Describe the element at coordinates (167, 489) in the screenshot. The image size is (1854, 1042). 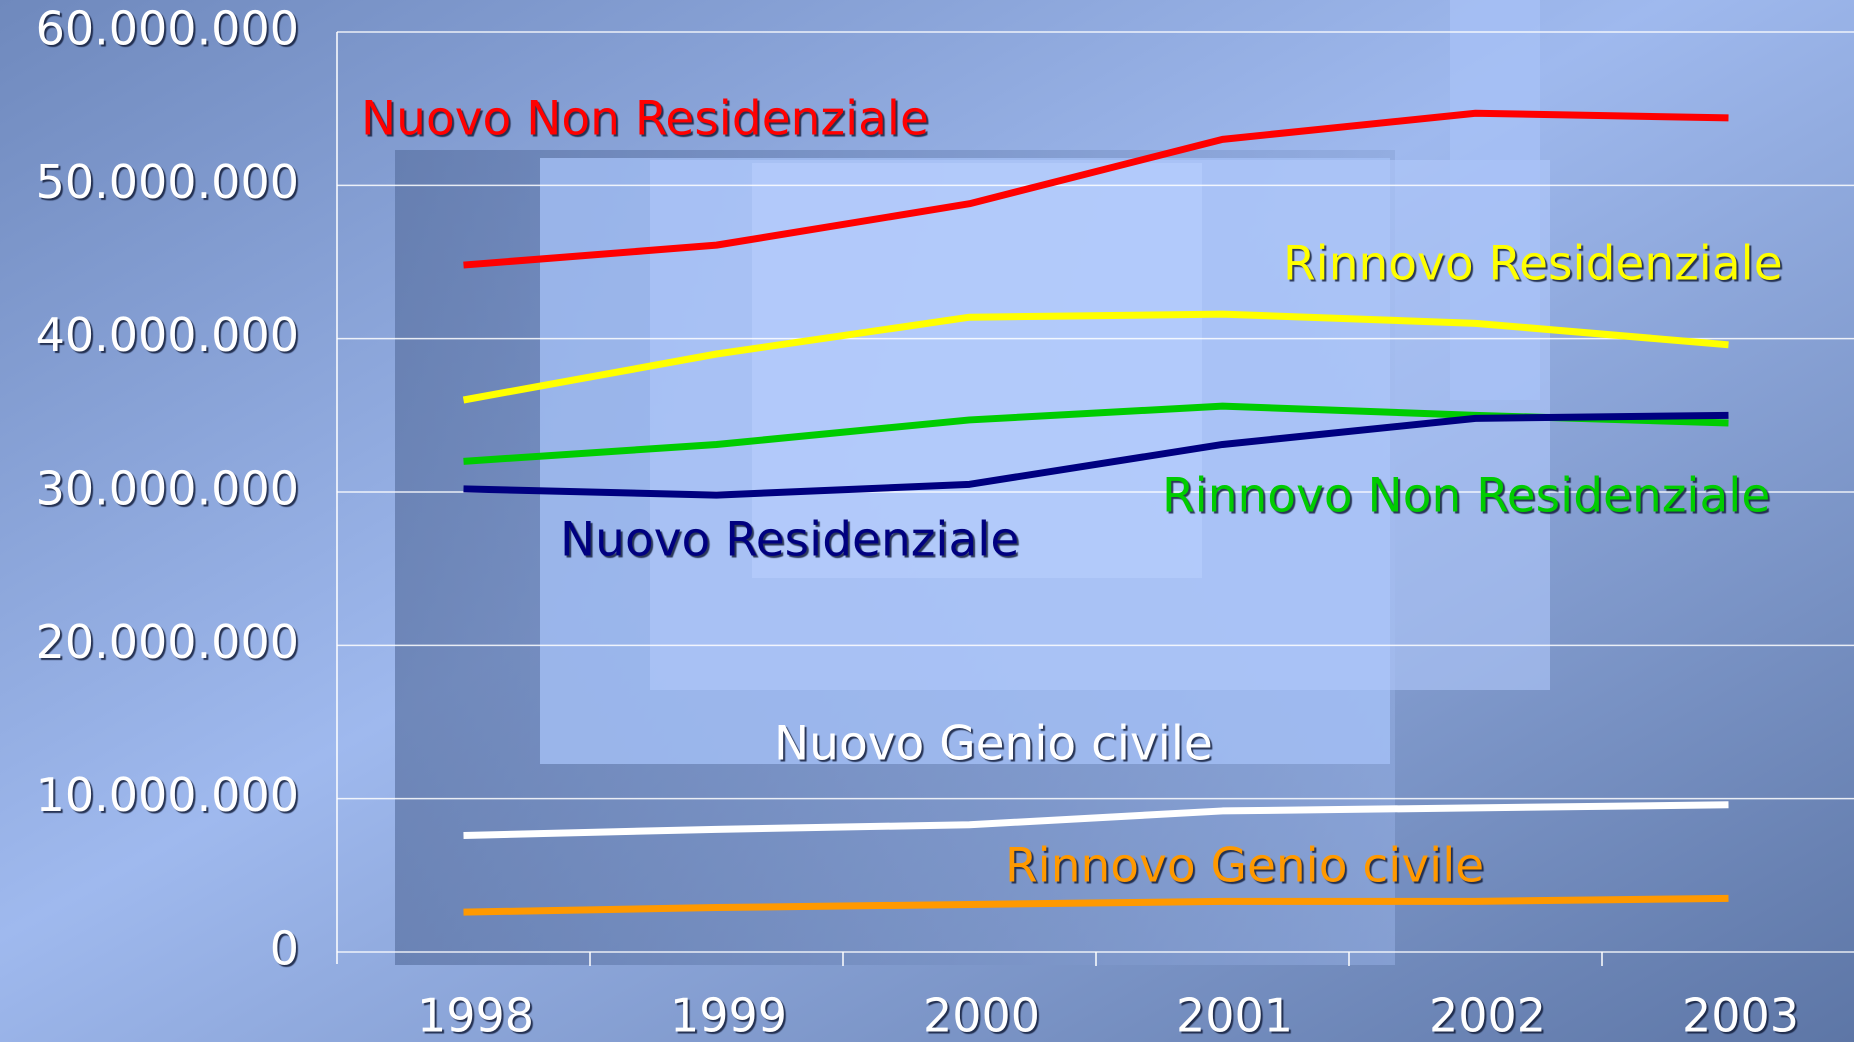
I see `y-tick-label: 30.000.000` at that location.